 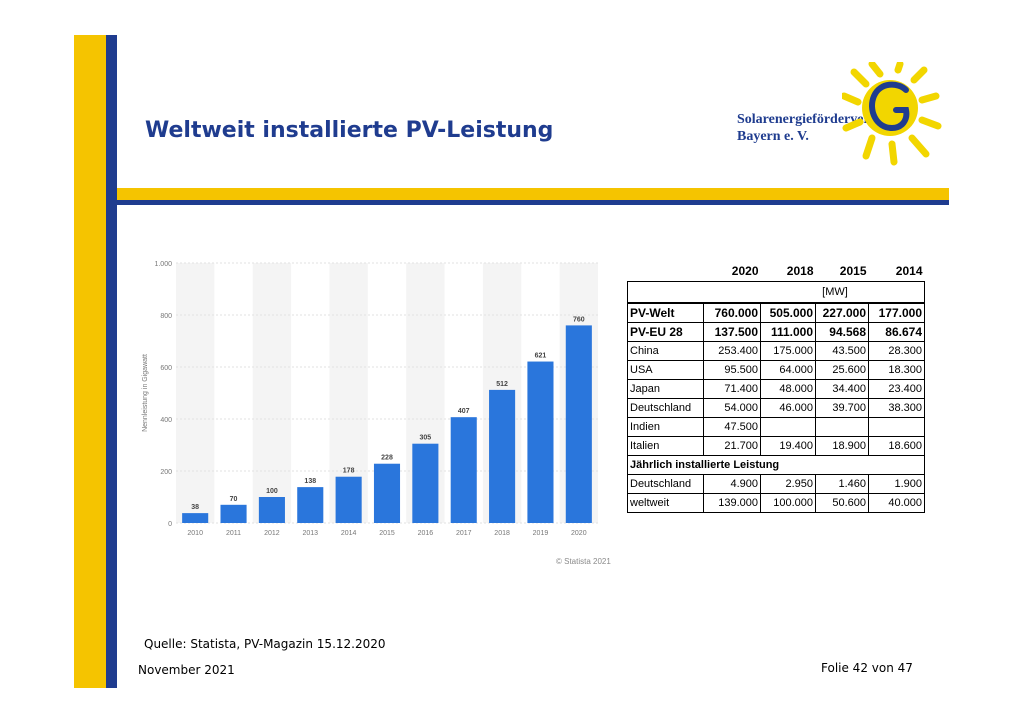 I want to click on table-cell: 38.300, so click(x=896, y=408).